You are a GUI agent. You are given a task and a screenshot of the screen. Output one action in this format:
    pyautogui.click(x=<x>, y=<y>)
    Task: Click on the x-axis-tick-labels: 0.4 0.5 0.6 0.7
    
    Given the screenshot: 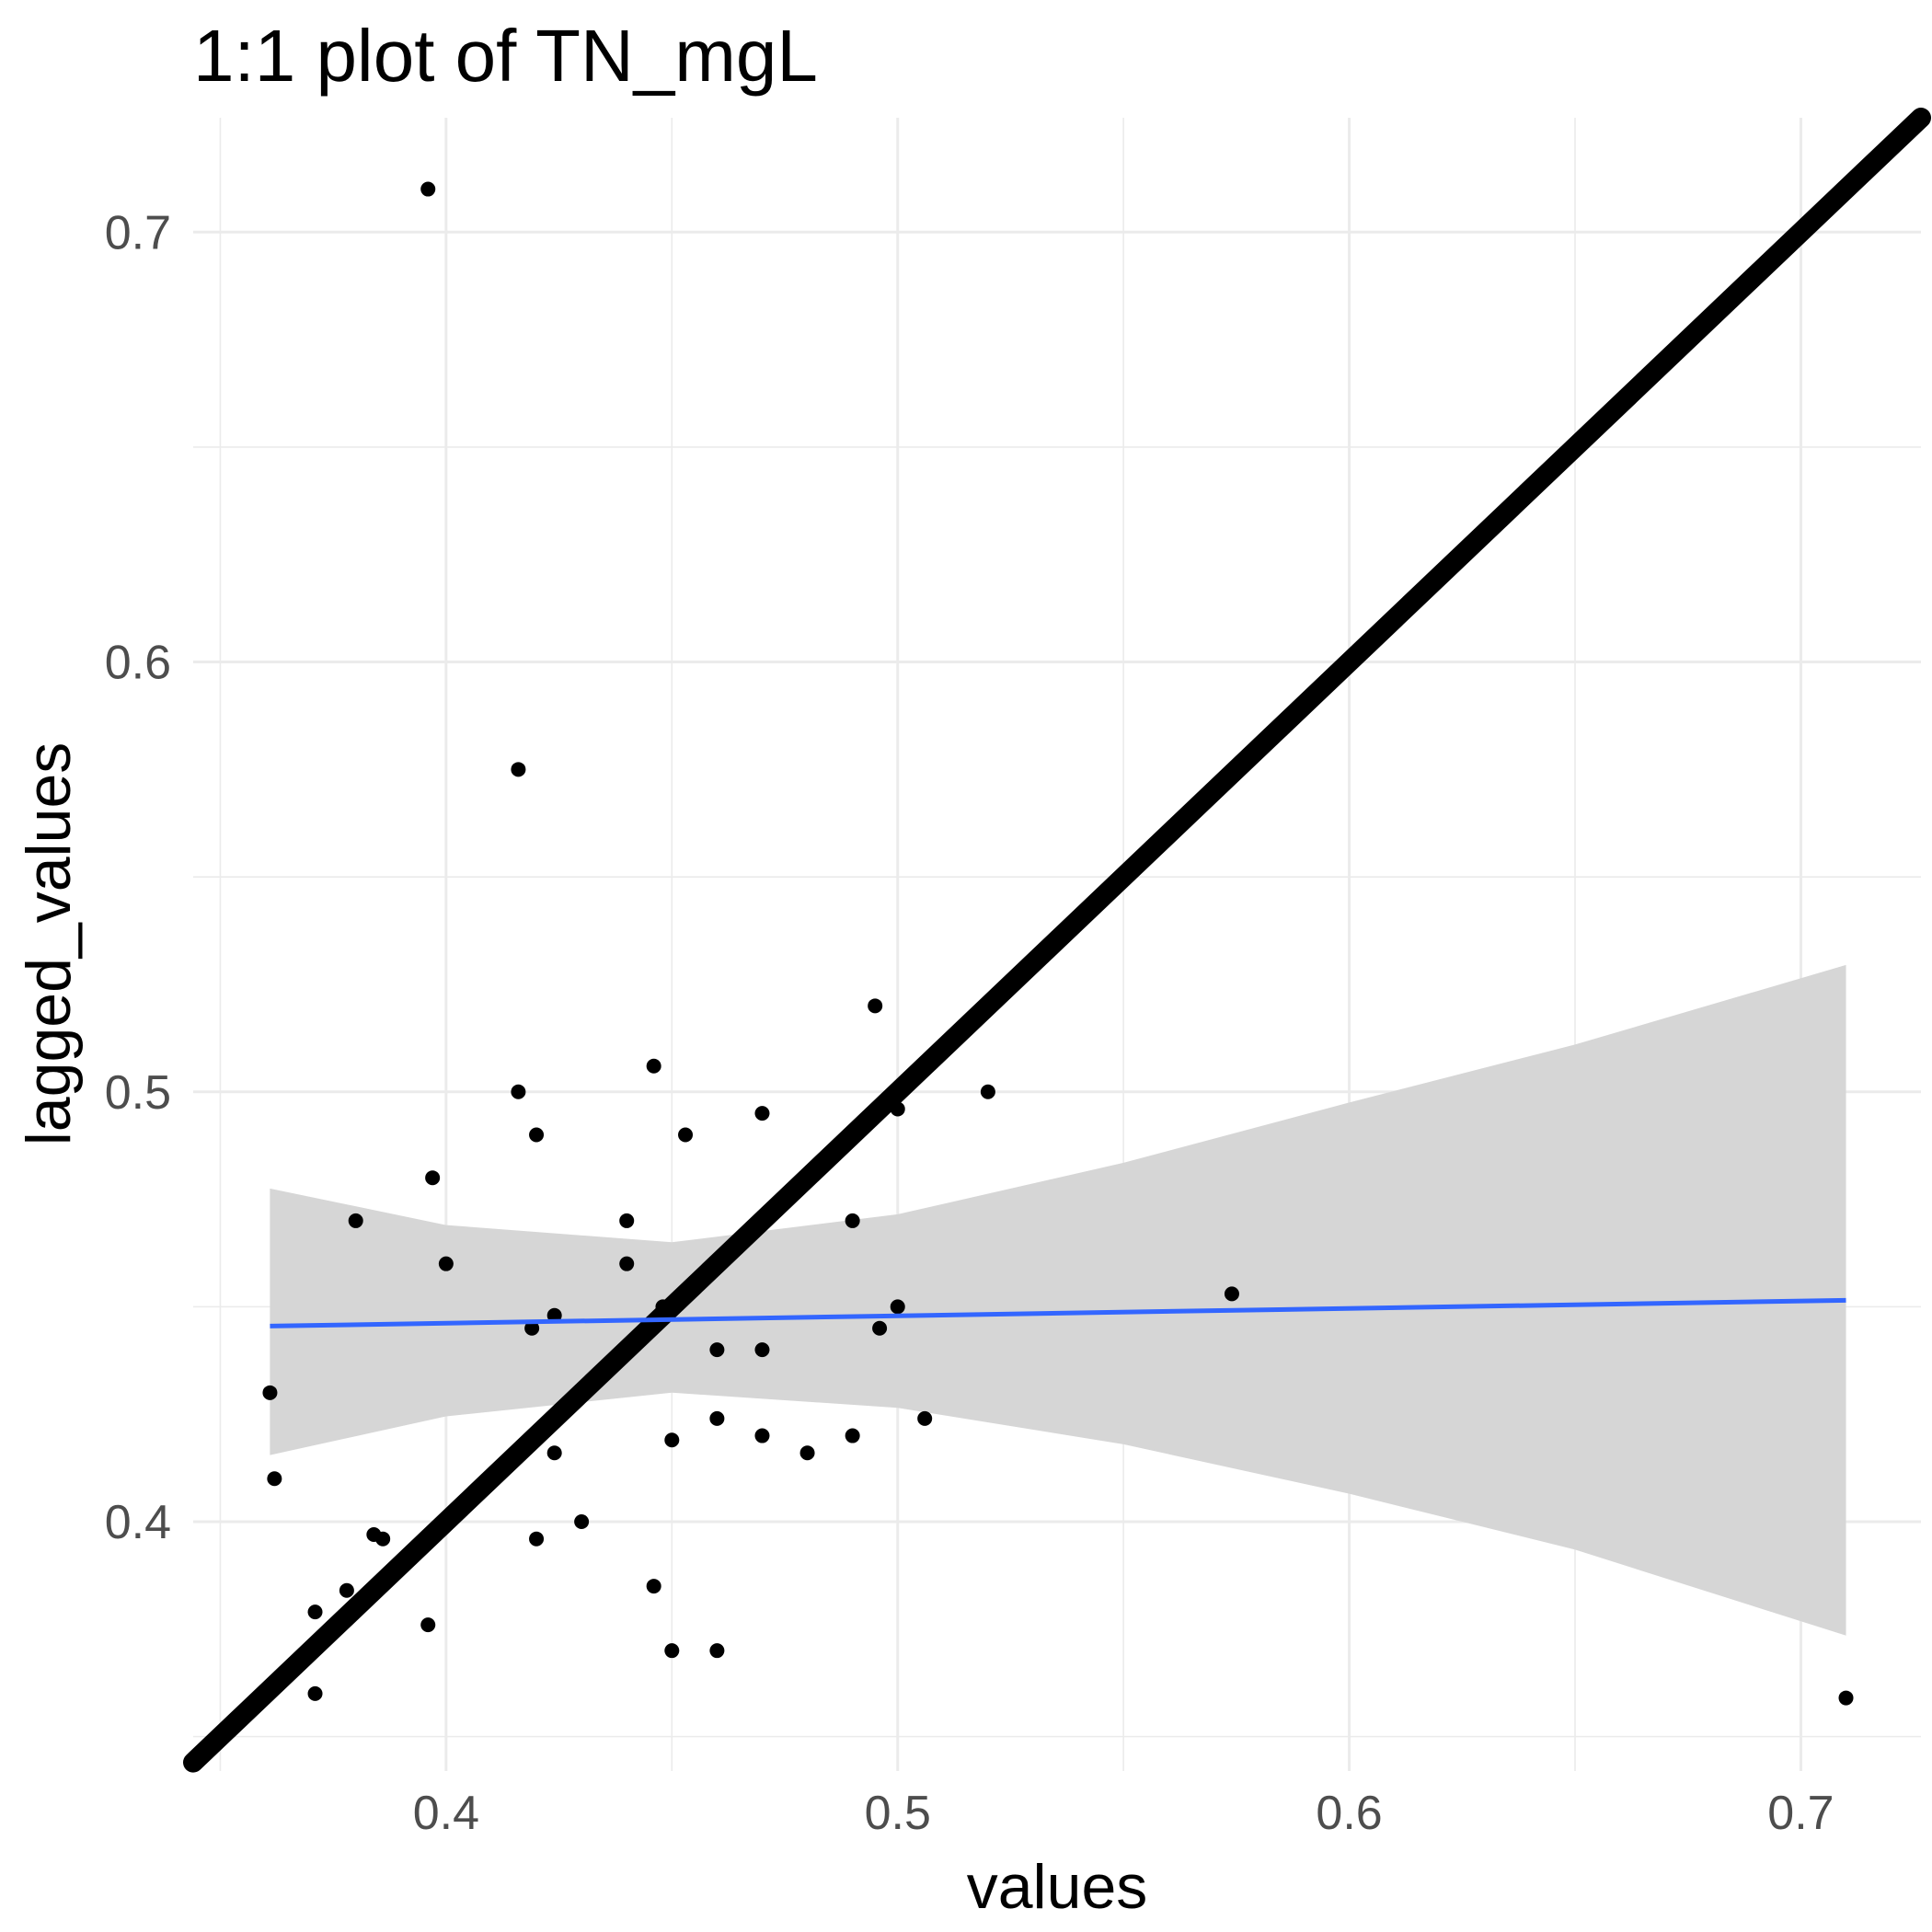 What is the action you would take?
    pyautogui.click(x=1123, y=1813)
    